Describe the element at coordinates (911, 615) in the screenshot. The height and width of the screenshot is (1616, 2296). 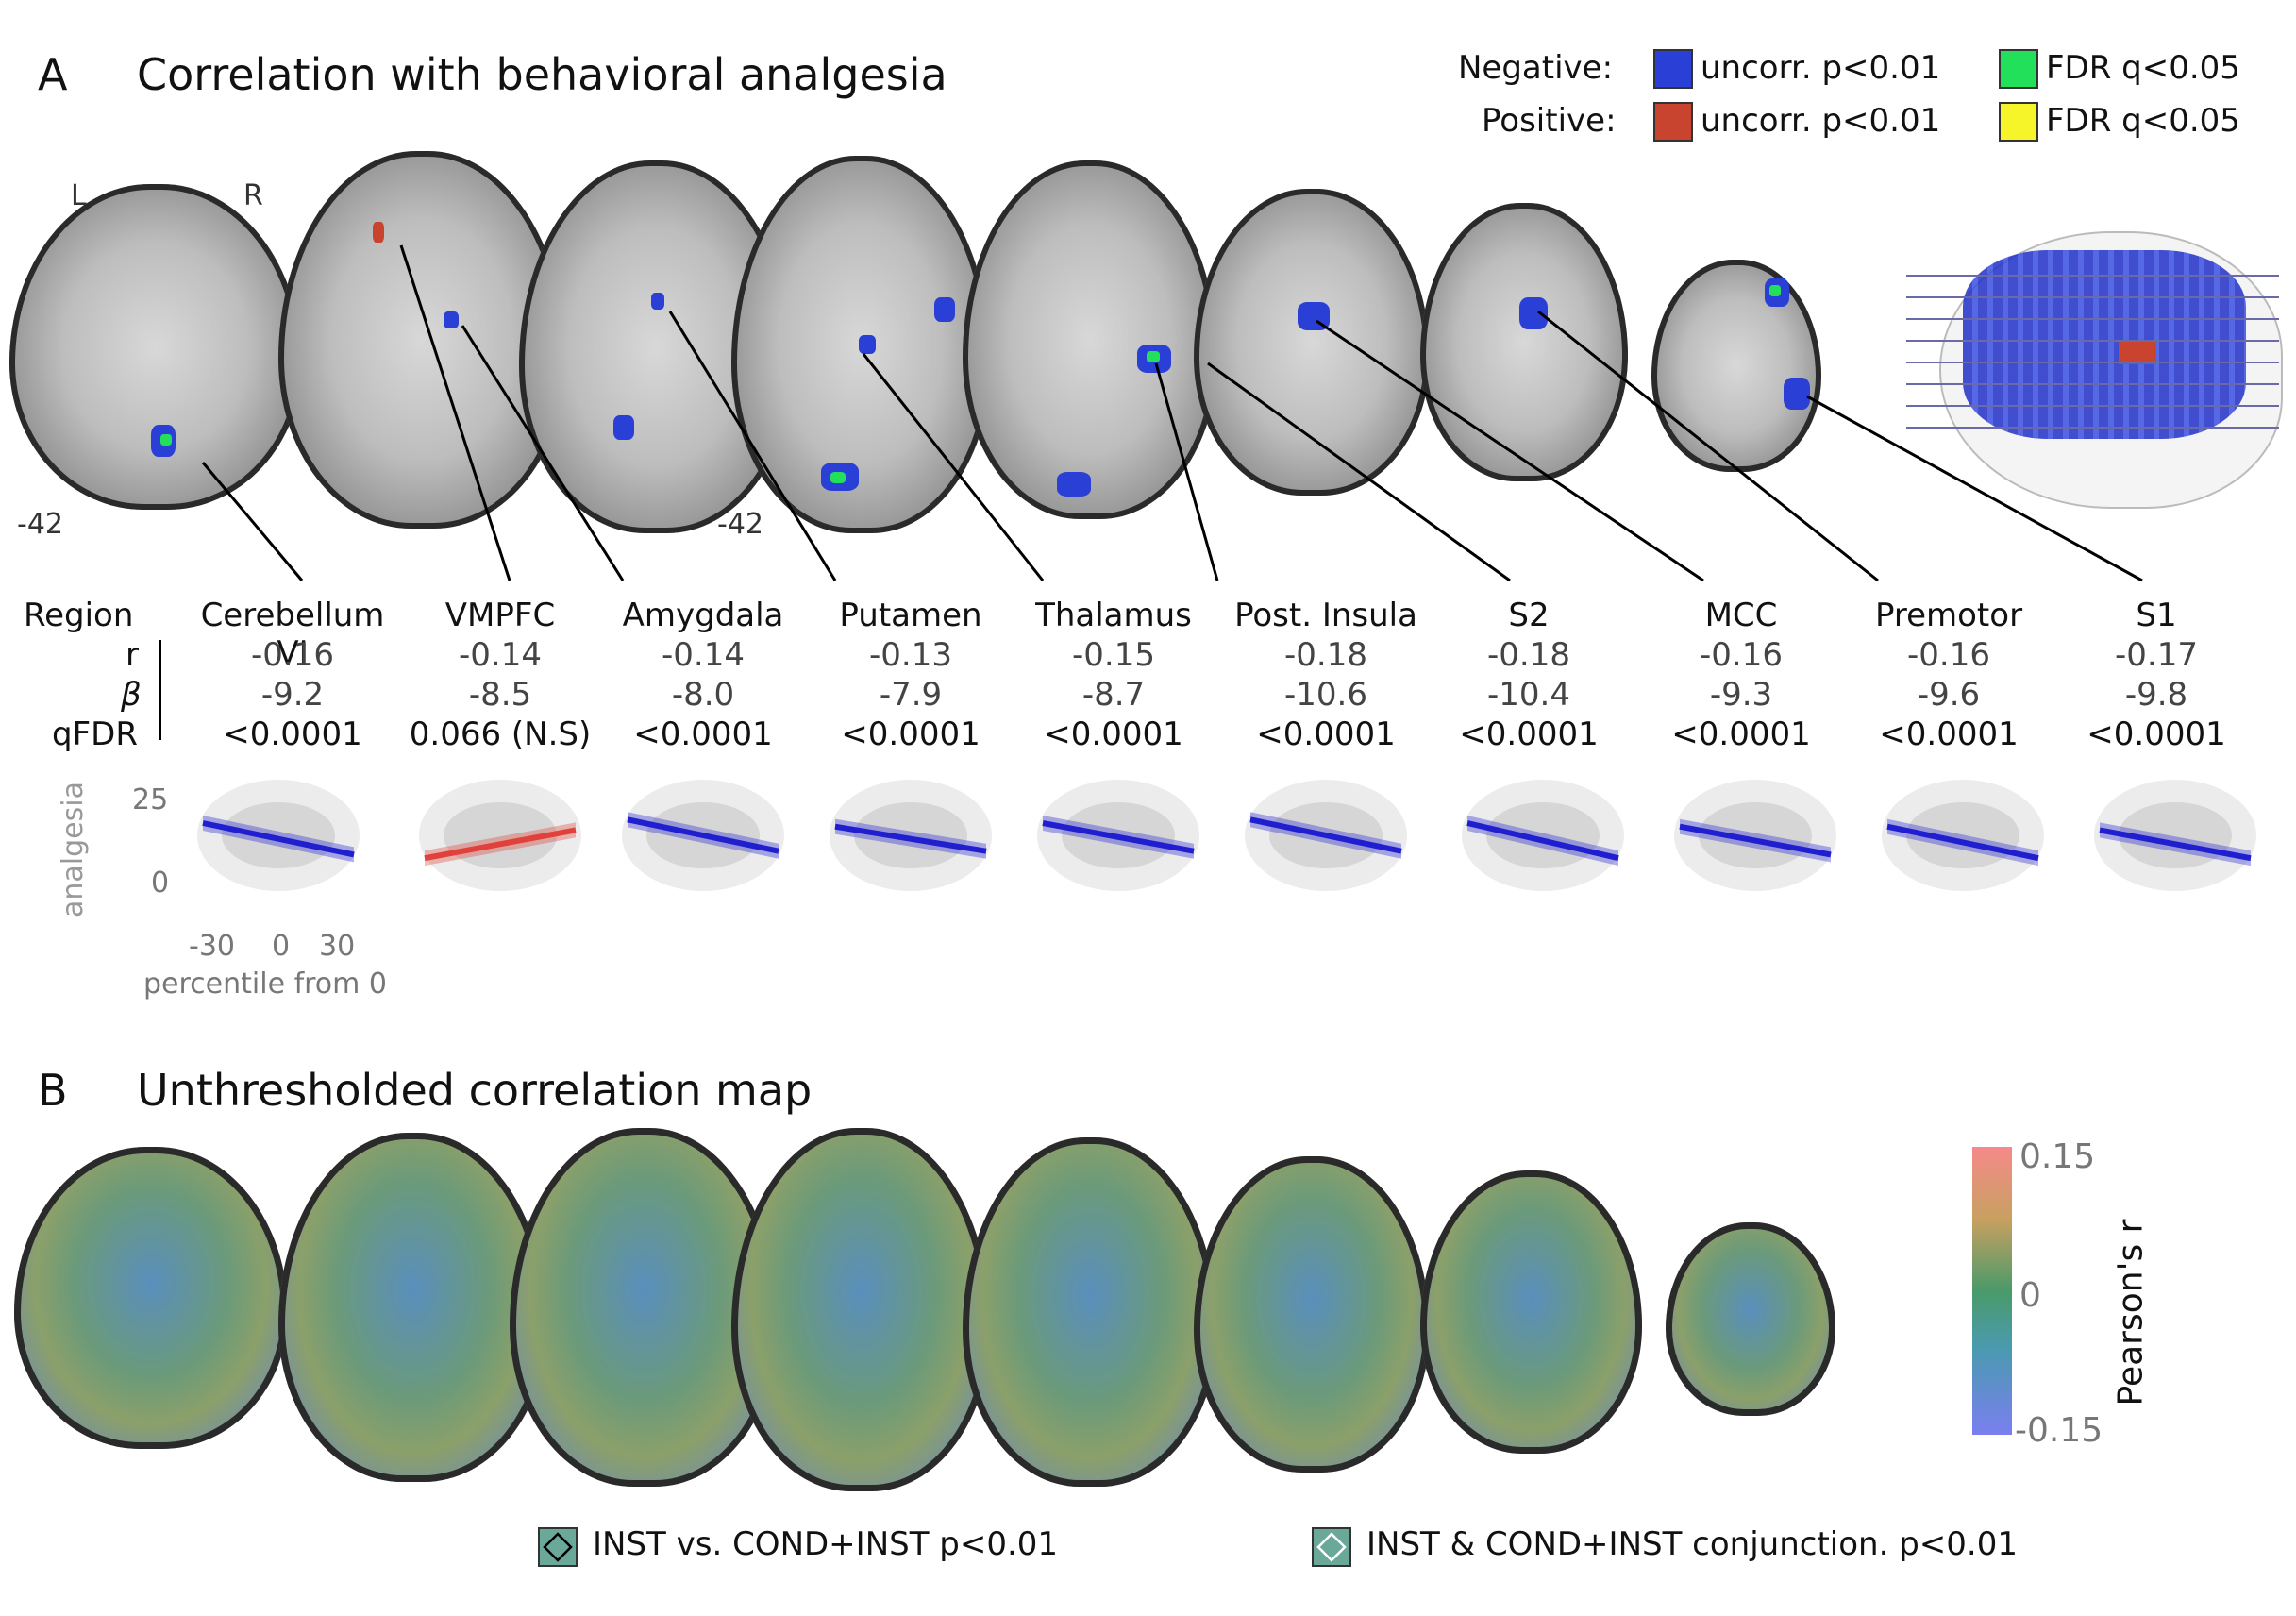
I see `table-cell-name: Putamen` at that location.